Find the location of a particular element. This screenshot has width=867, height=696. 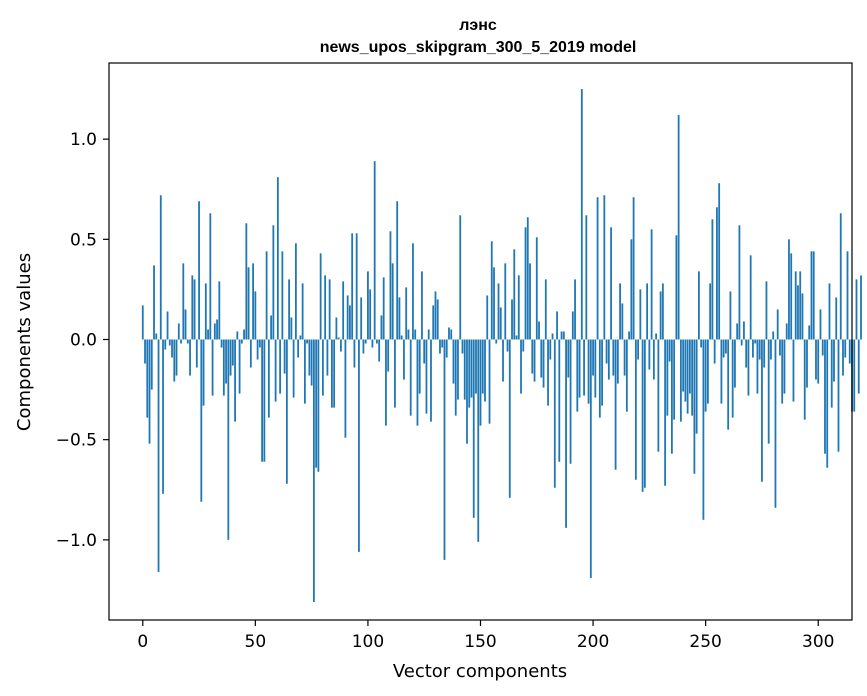

y-tick-label: 0.5 is located at coordinates (83, 240).